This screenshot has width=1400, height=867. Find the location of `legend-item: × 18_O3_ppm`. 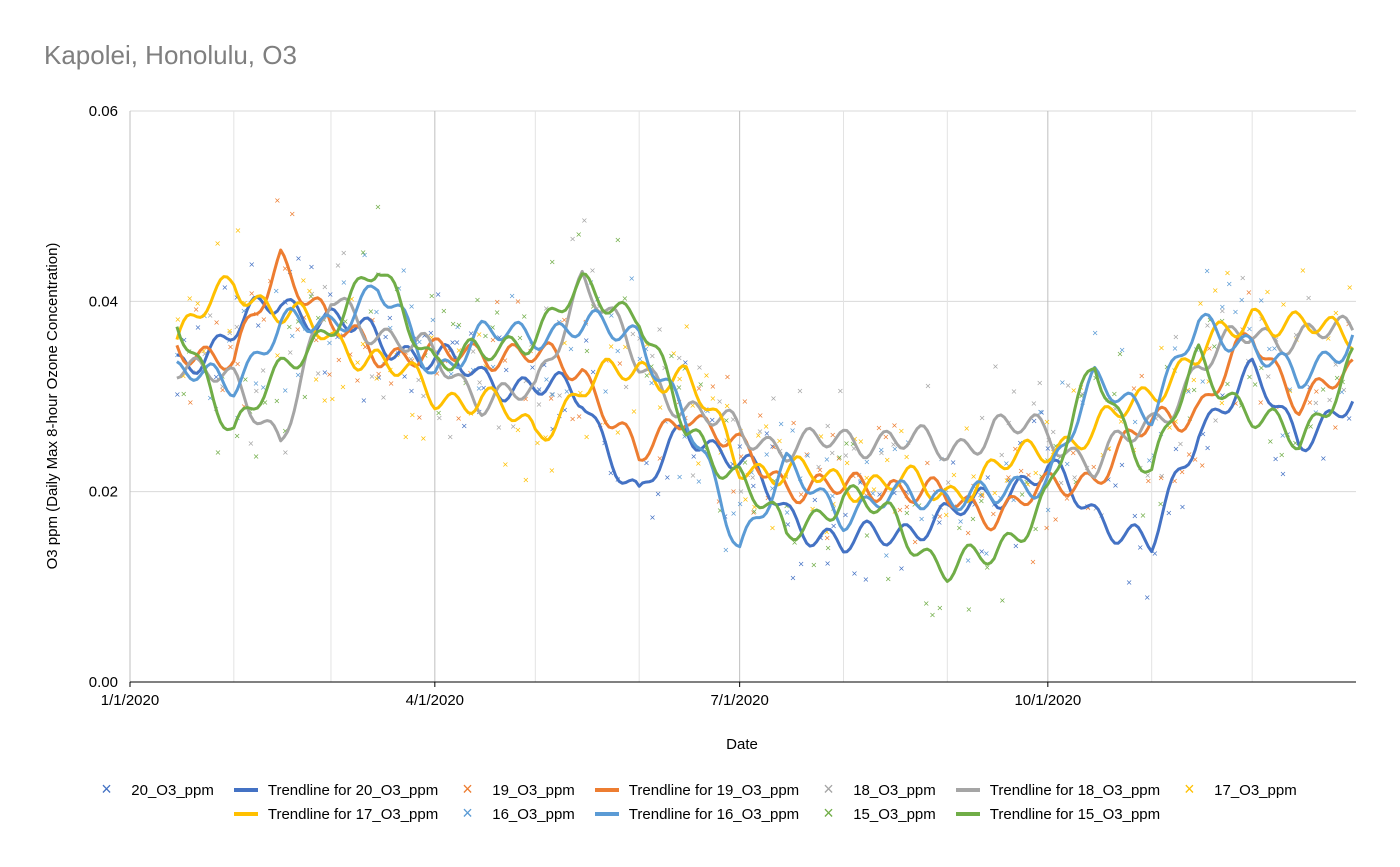

legend-item: × 18_O3_ppm is located at coordinates (876, 789).